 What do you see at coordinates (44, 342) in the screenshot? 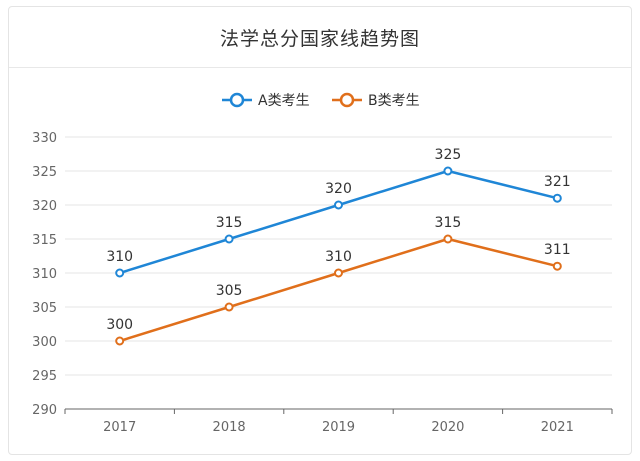
I see `y-tick-label: 300` at bounding box center [44, 342].